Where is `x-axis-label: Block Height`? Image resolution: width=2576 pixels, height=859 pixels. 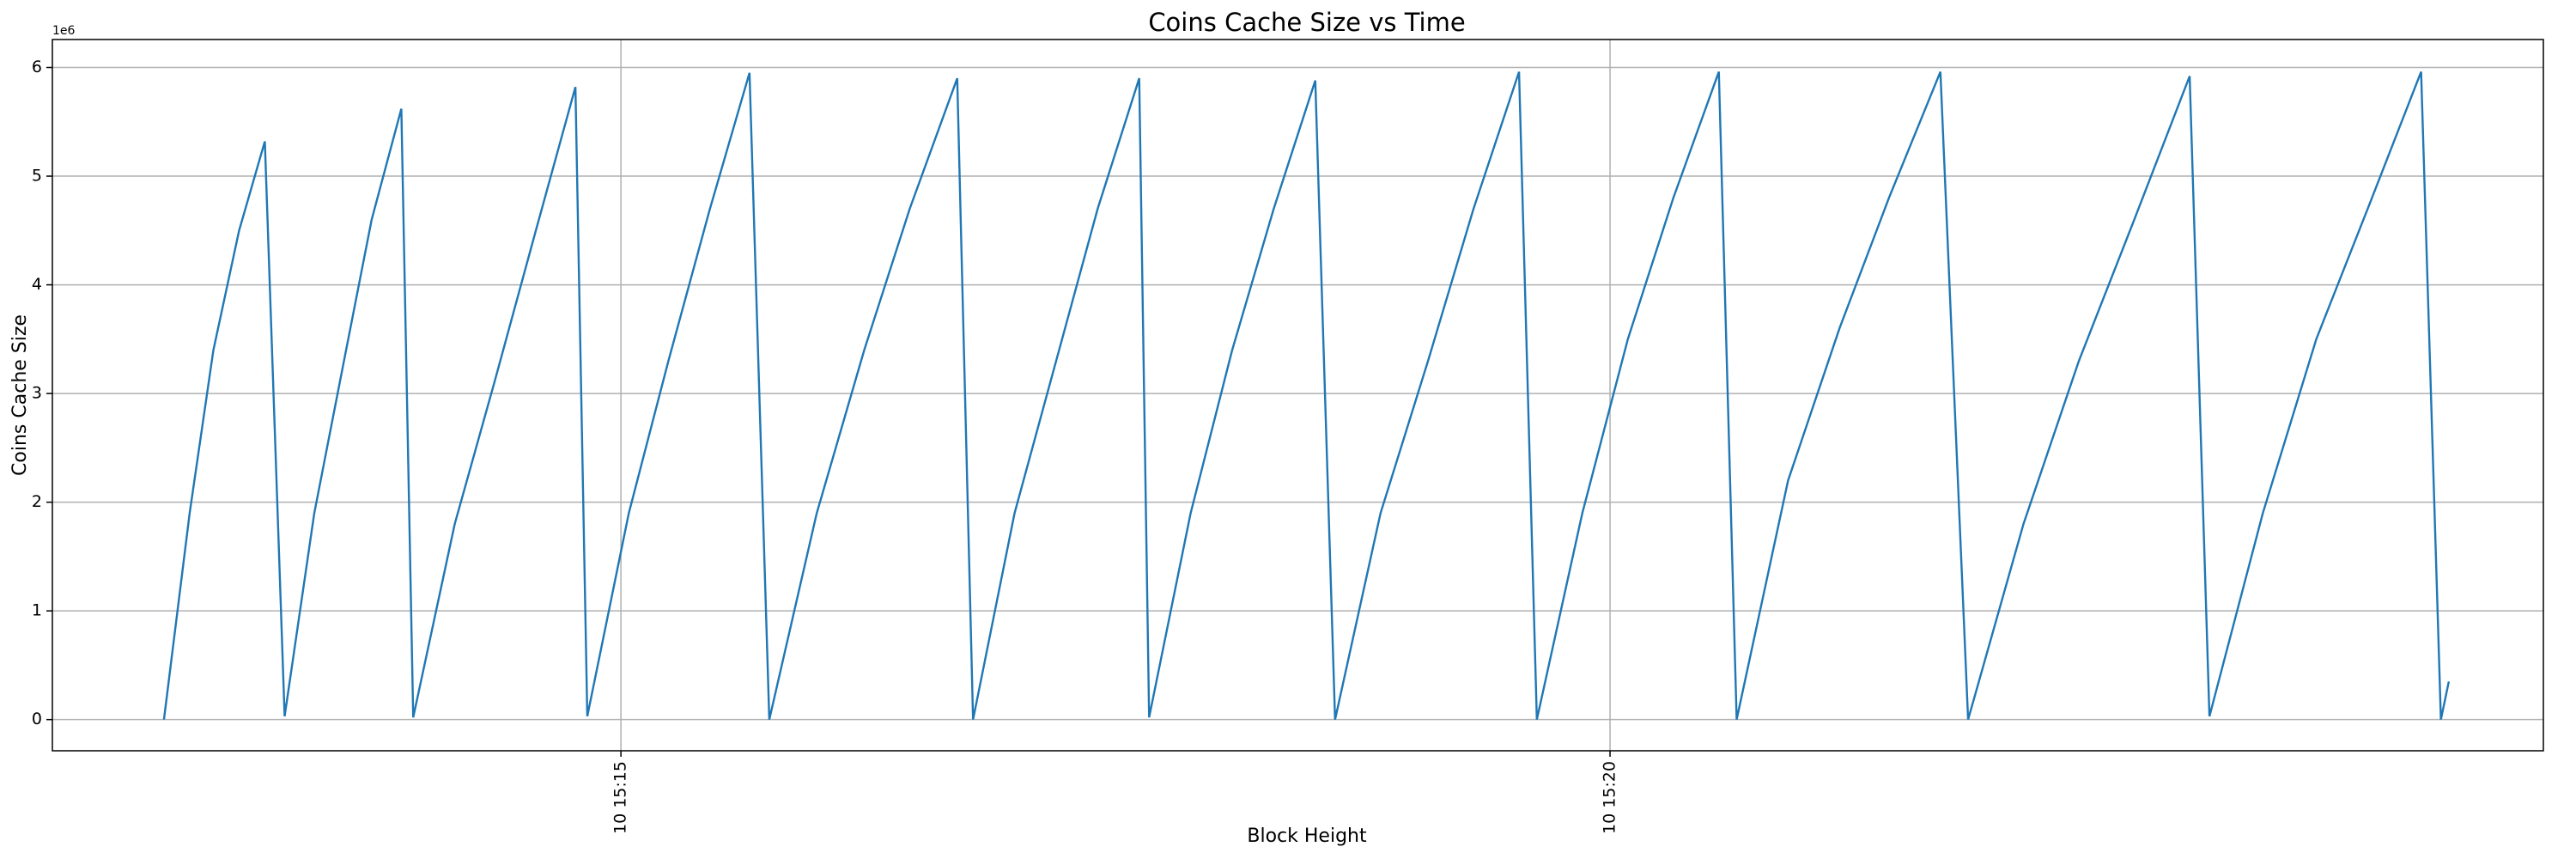
x-axis-label: Block Height is located at coordinates (1307, 836).